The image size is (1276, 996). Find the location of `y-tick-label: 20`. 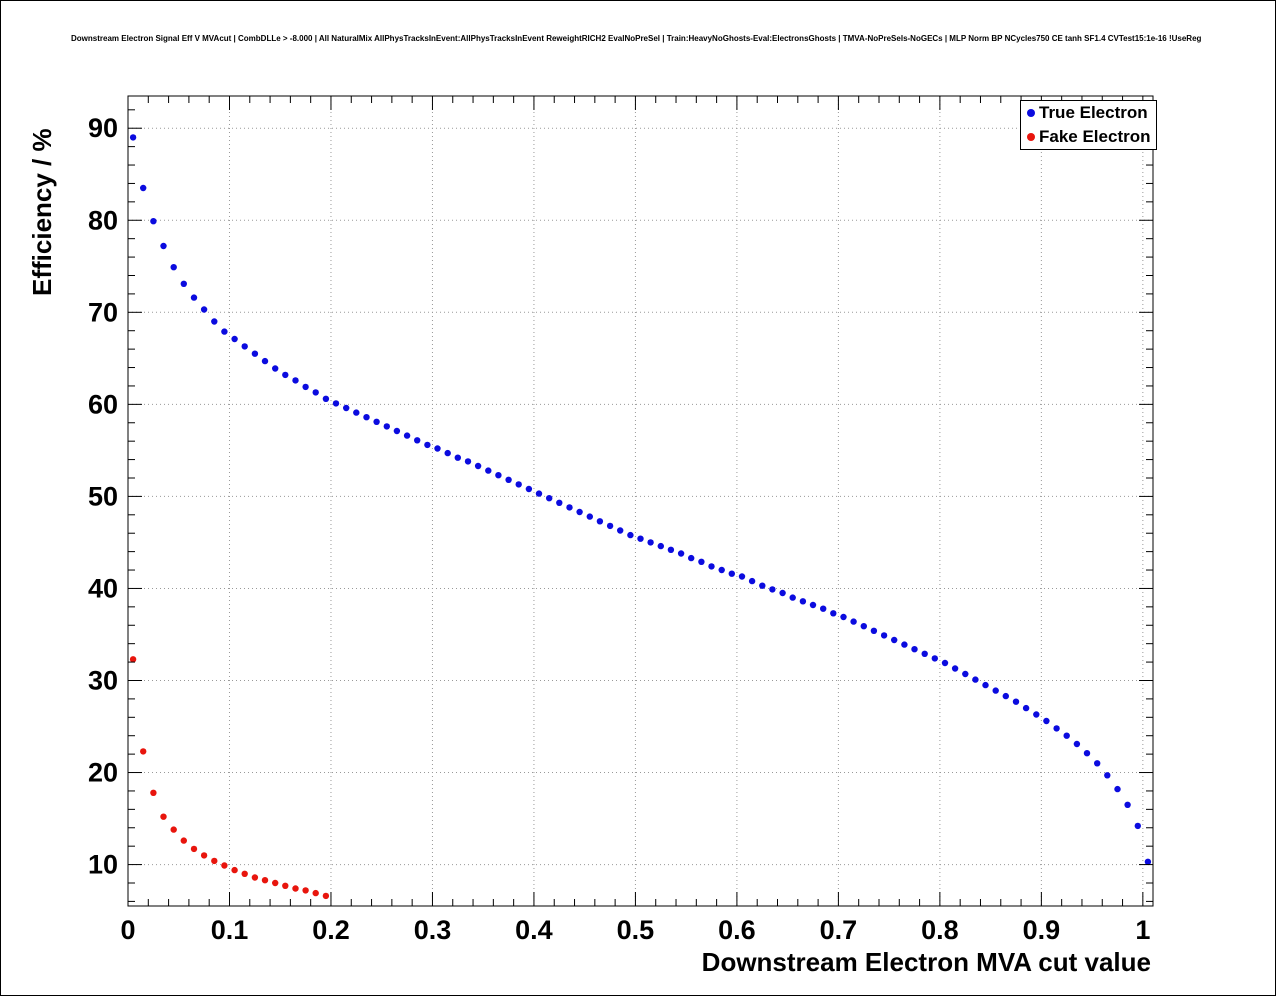

y-tick-label: 20 is located at coordinates (103, 773).